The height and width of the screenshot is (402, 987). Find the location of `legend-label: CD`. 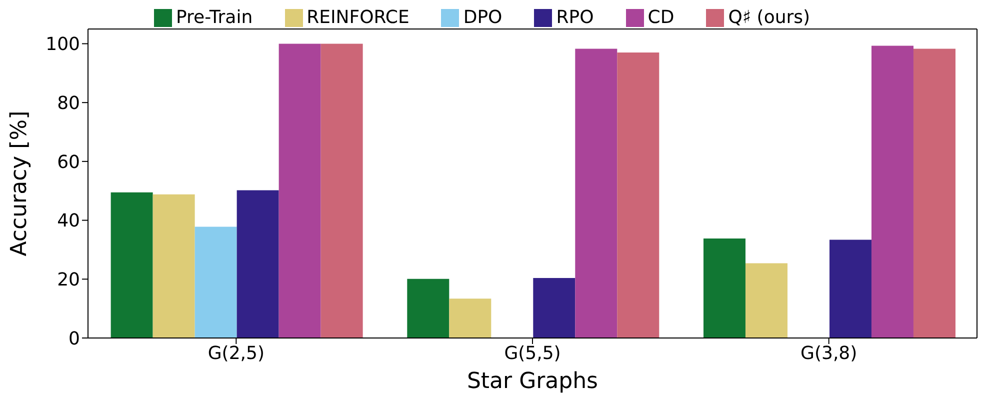

legend-label: CD is located at coordinates (661, 17).